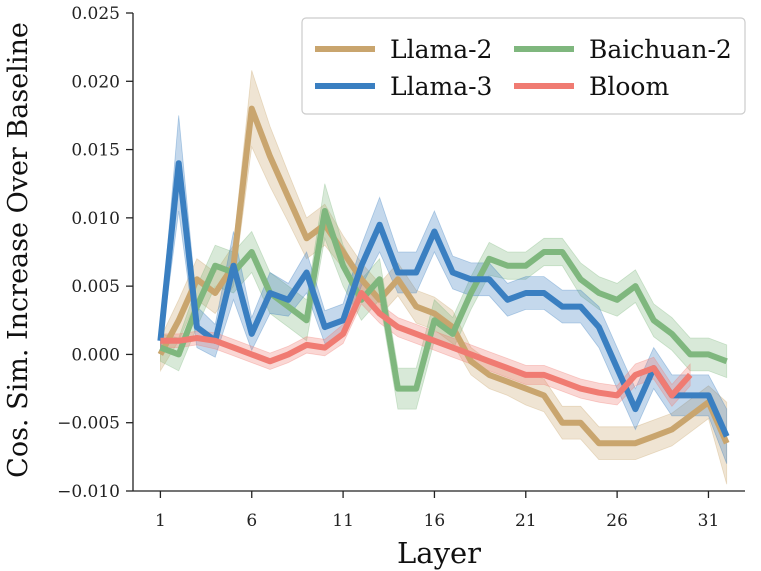 The height and width of the screenshot is (571, 761). Describe the element at coordinates (95, 151) in the screenshot. I see `y-tick-label: 0.015` at that location.